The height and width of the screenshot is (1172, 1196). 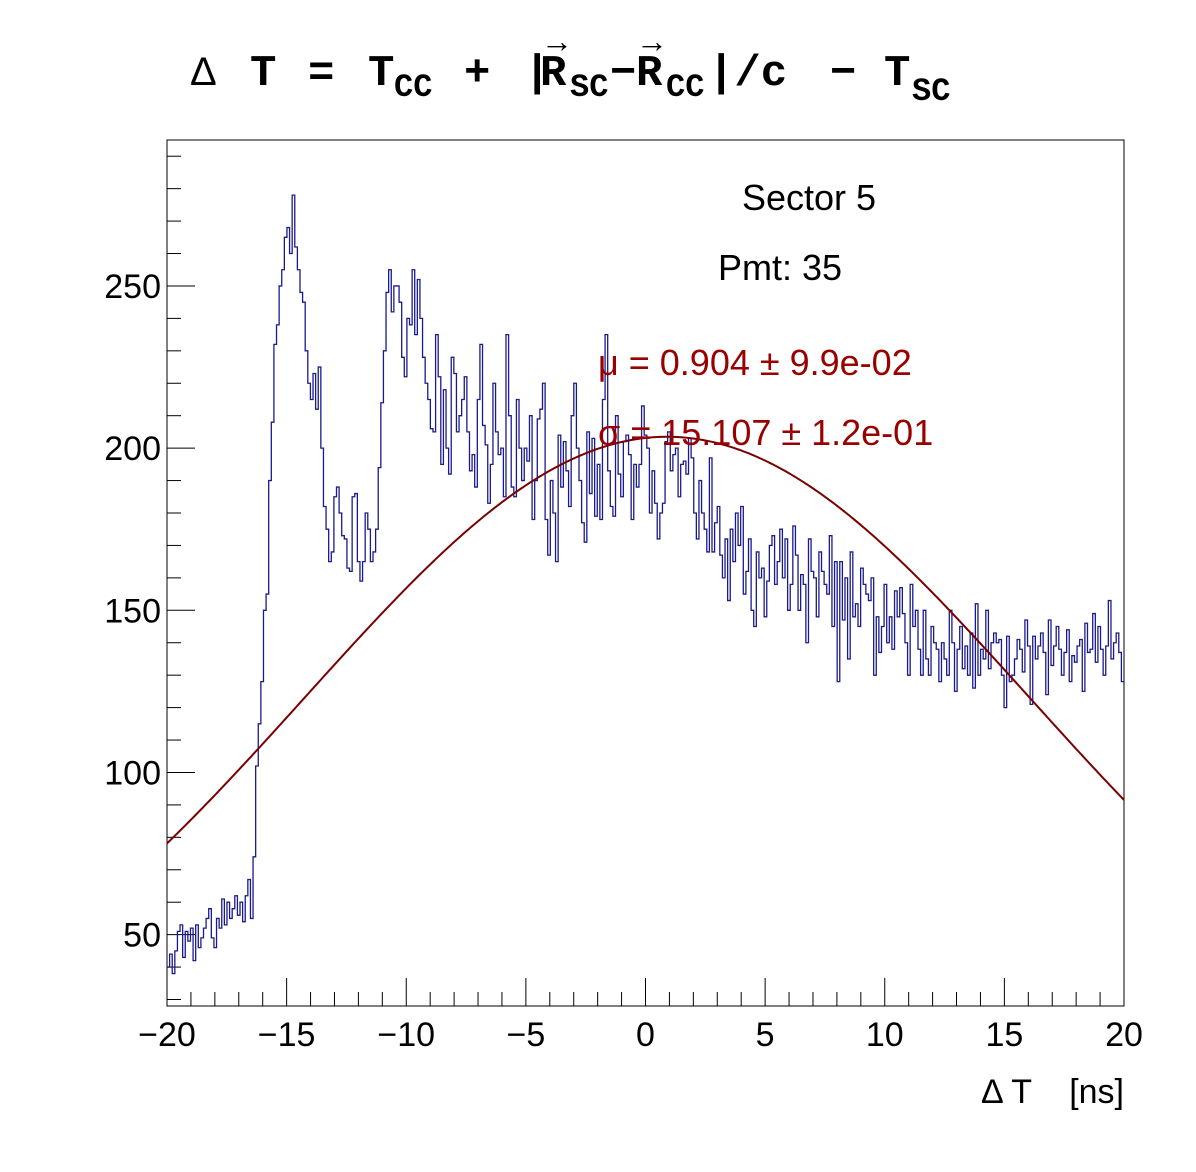 I want to click on title-tcc-sub: CC, so click(x=413, y=87).